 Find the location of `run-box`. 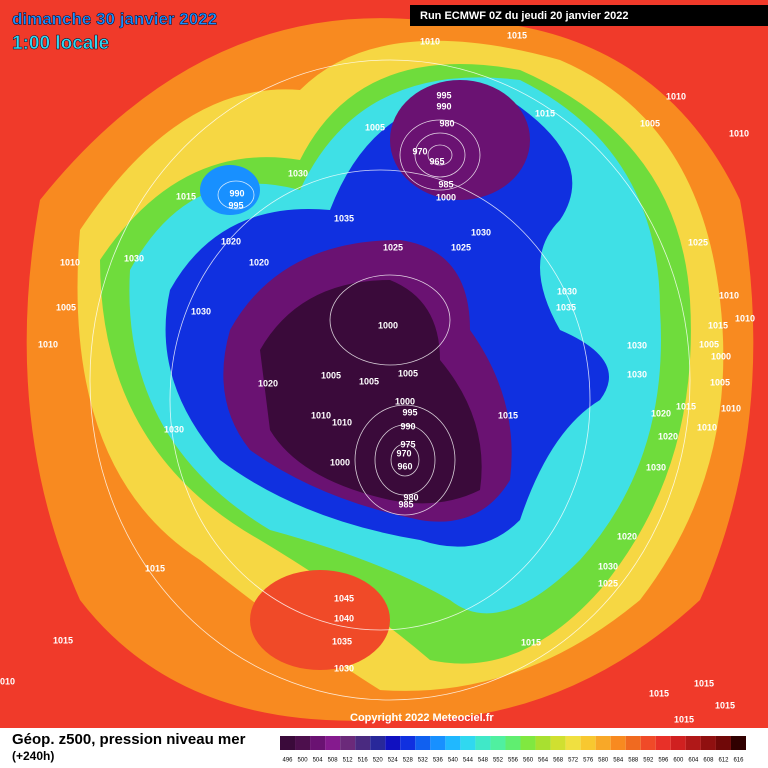

run-box is located at coordinates (589, 15).